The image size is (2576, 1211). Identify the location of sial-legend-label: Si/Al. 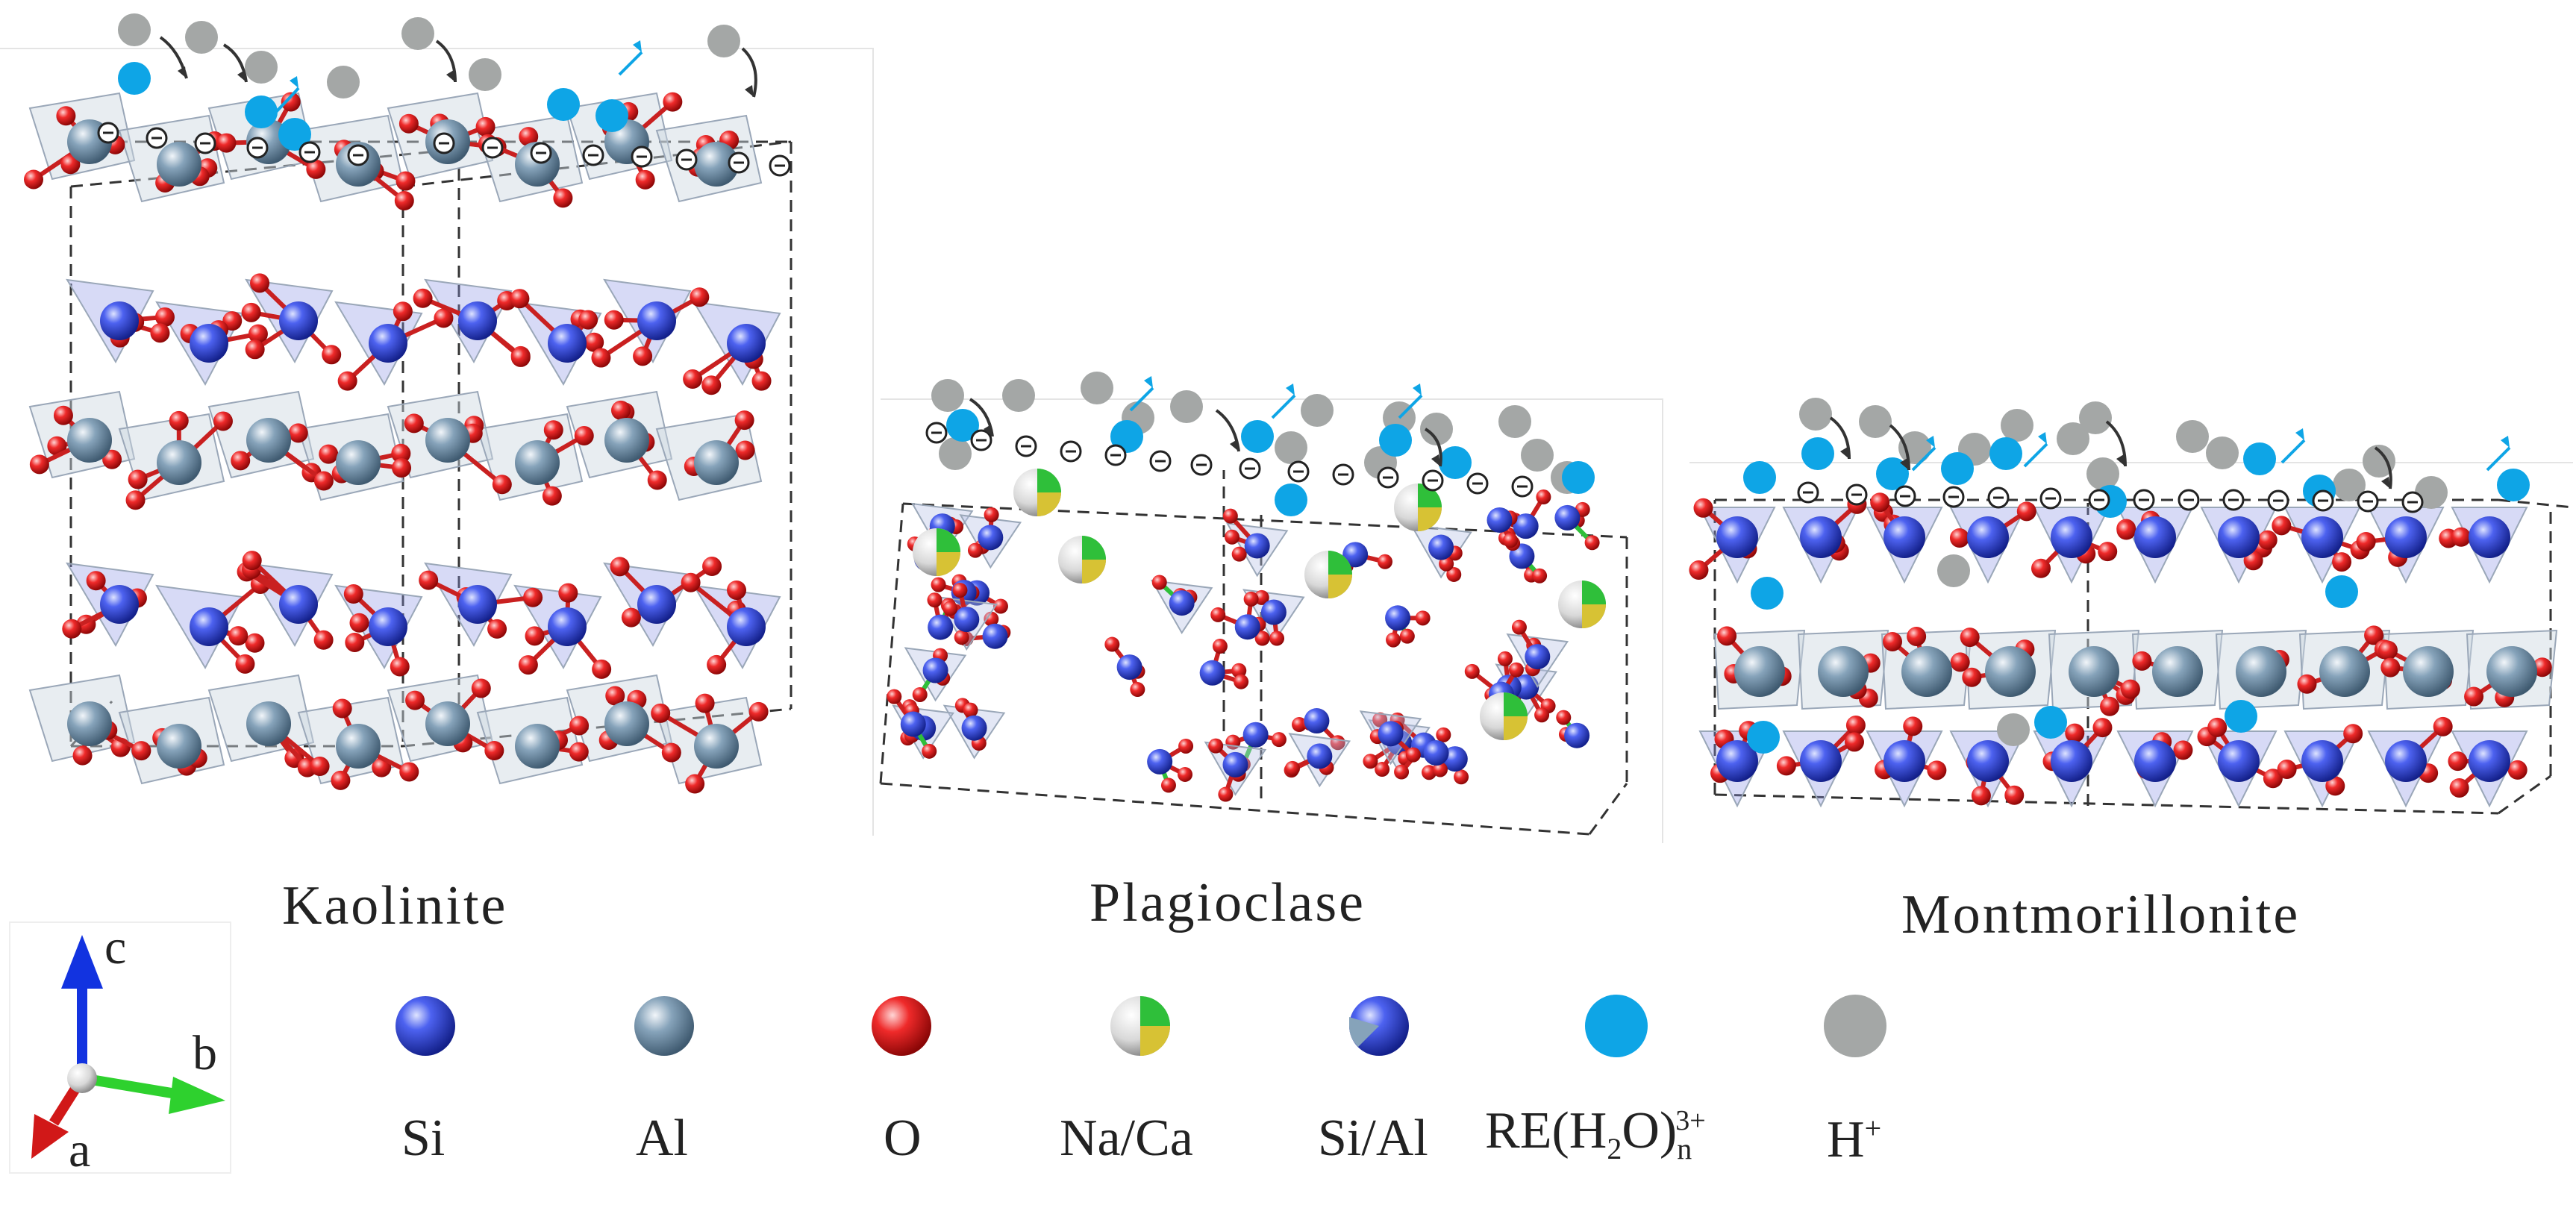
(1373, 1138).